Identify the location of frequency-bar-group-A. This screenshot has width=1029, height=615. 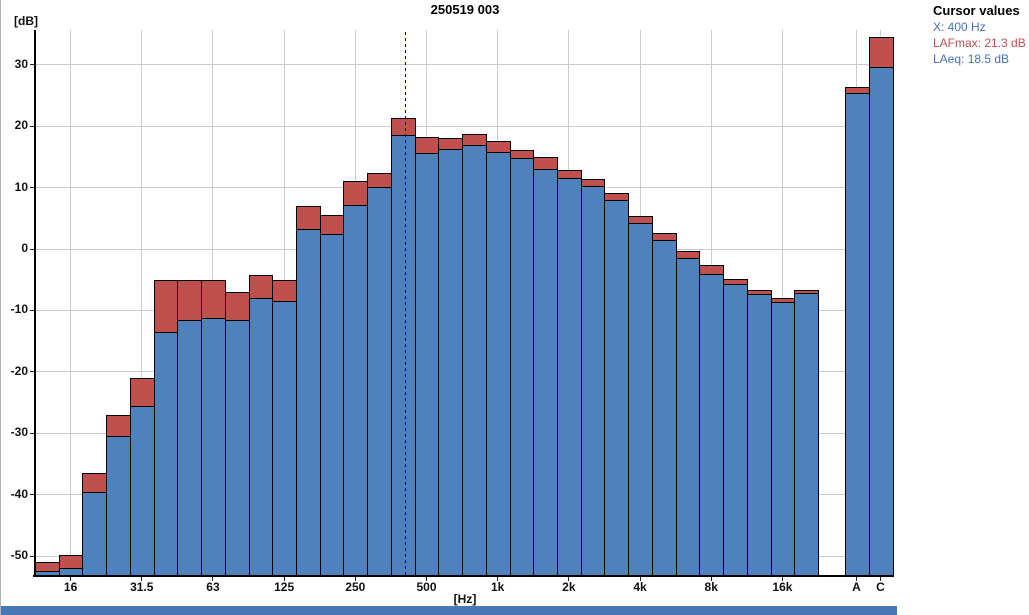
(857, 288).